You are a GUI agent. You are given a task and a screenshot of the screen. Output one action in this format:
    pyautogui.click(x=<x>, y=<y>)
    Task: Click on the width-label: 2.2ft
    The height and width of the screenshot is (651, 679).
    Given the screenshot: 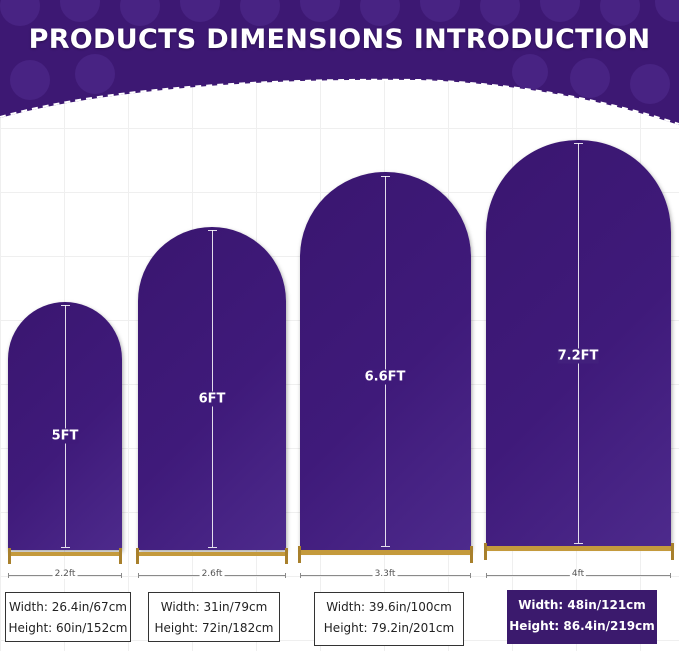 What is the action you would take?
    pyautogui.click(x=65, y=574)
    